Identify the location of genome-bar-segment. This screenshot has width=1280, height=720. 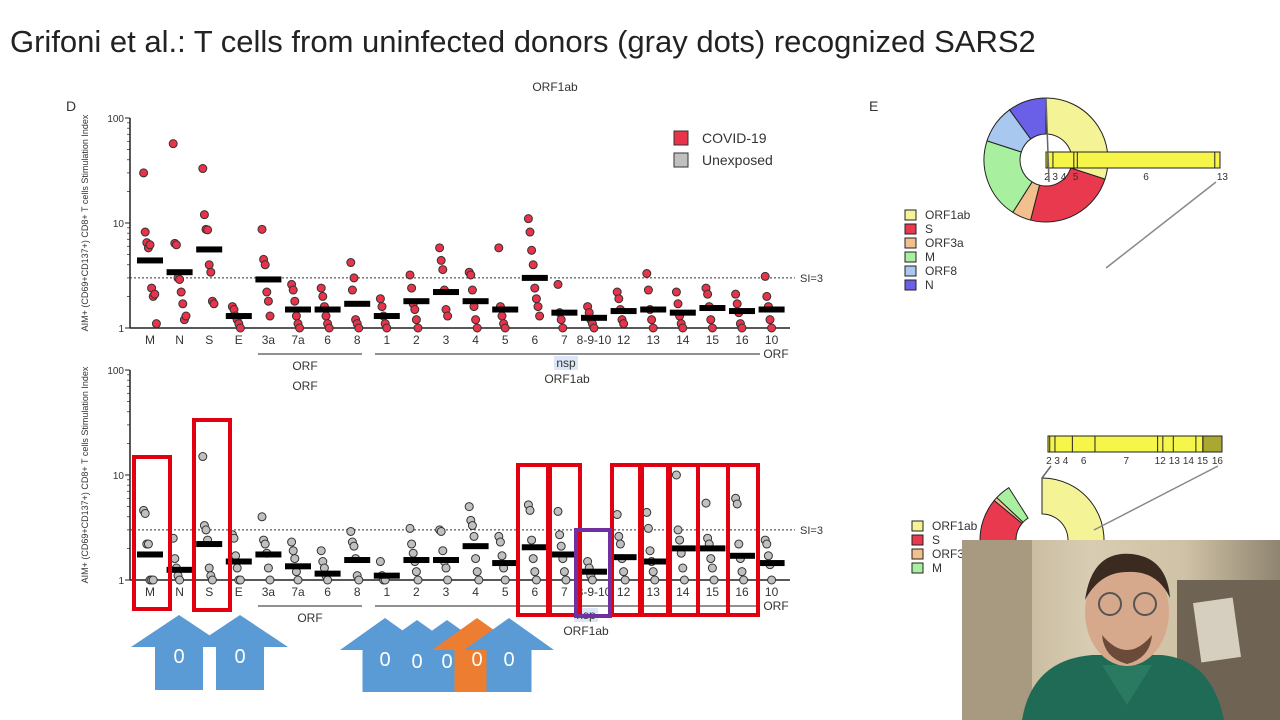
(1212, 444).